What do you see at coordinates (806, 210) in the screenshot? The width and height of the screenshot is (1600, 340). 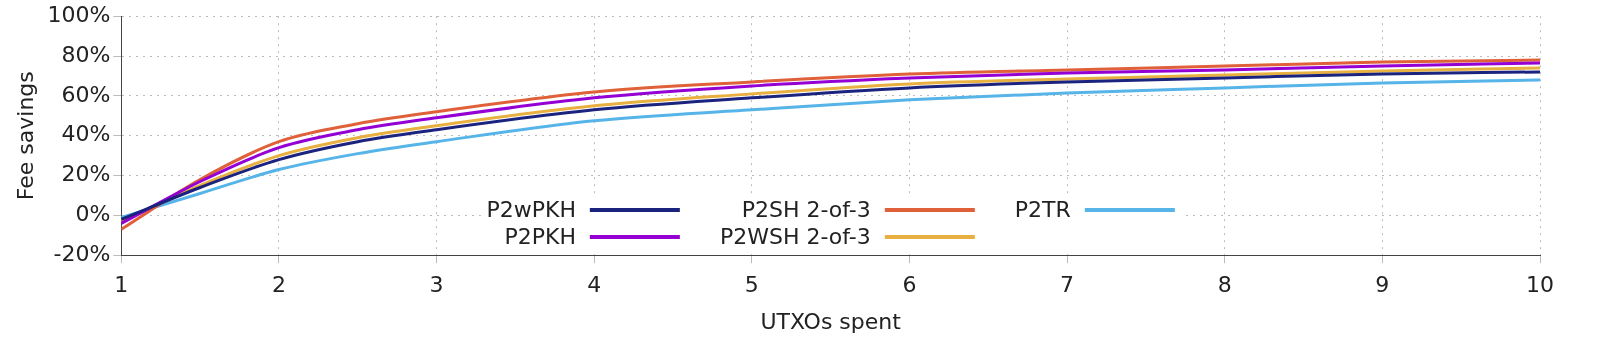 I see `legend-label: P2SH 2-of-3` at bounding box center [806, 210].